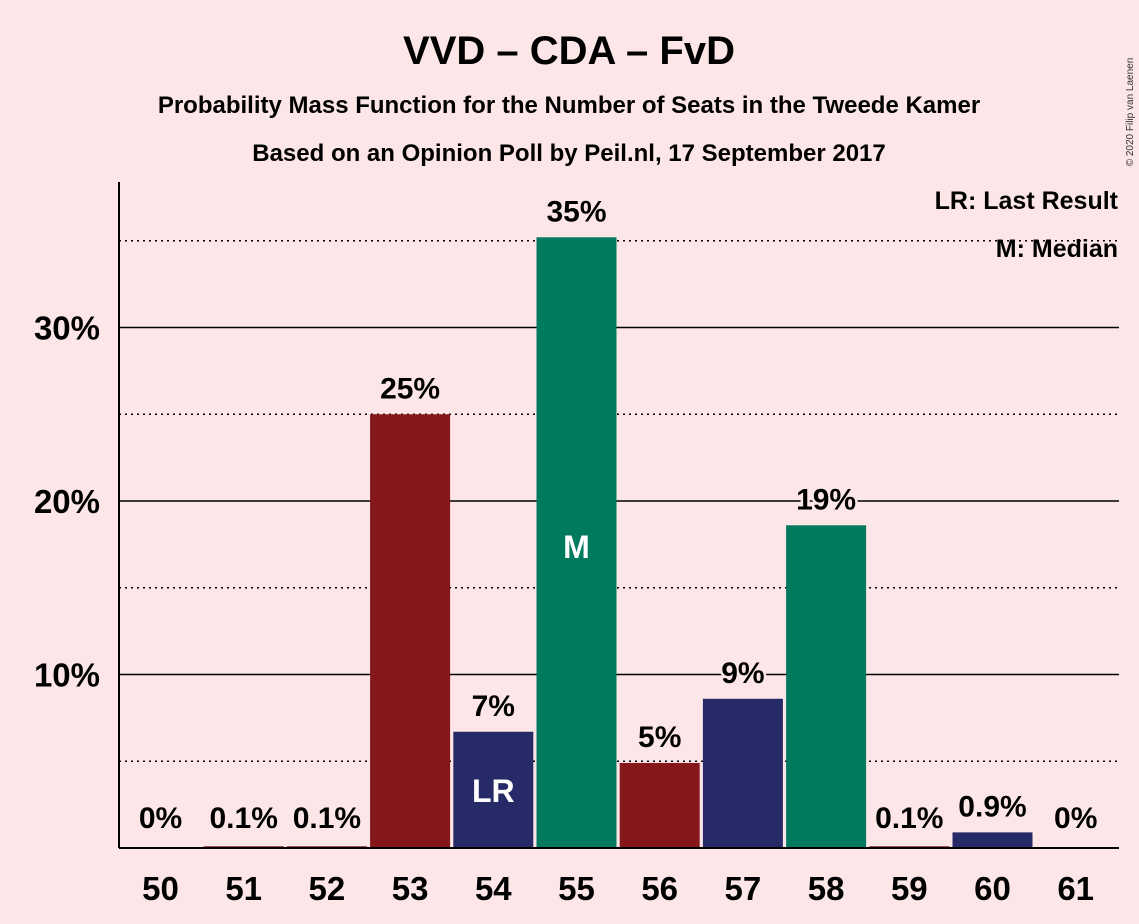  I want to click on x-tick-label-56: 56, so click(659, 888).